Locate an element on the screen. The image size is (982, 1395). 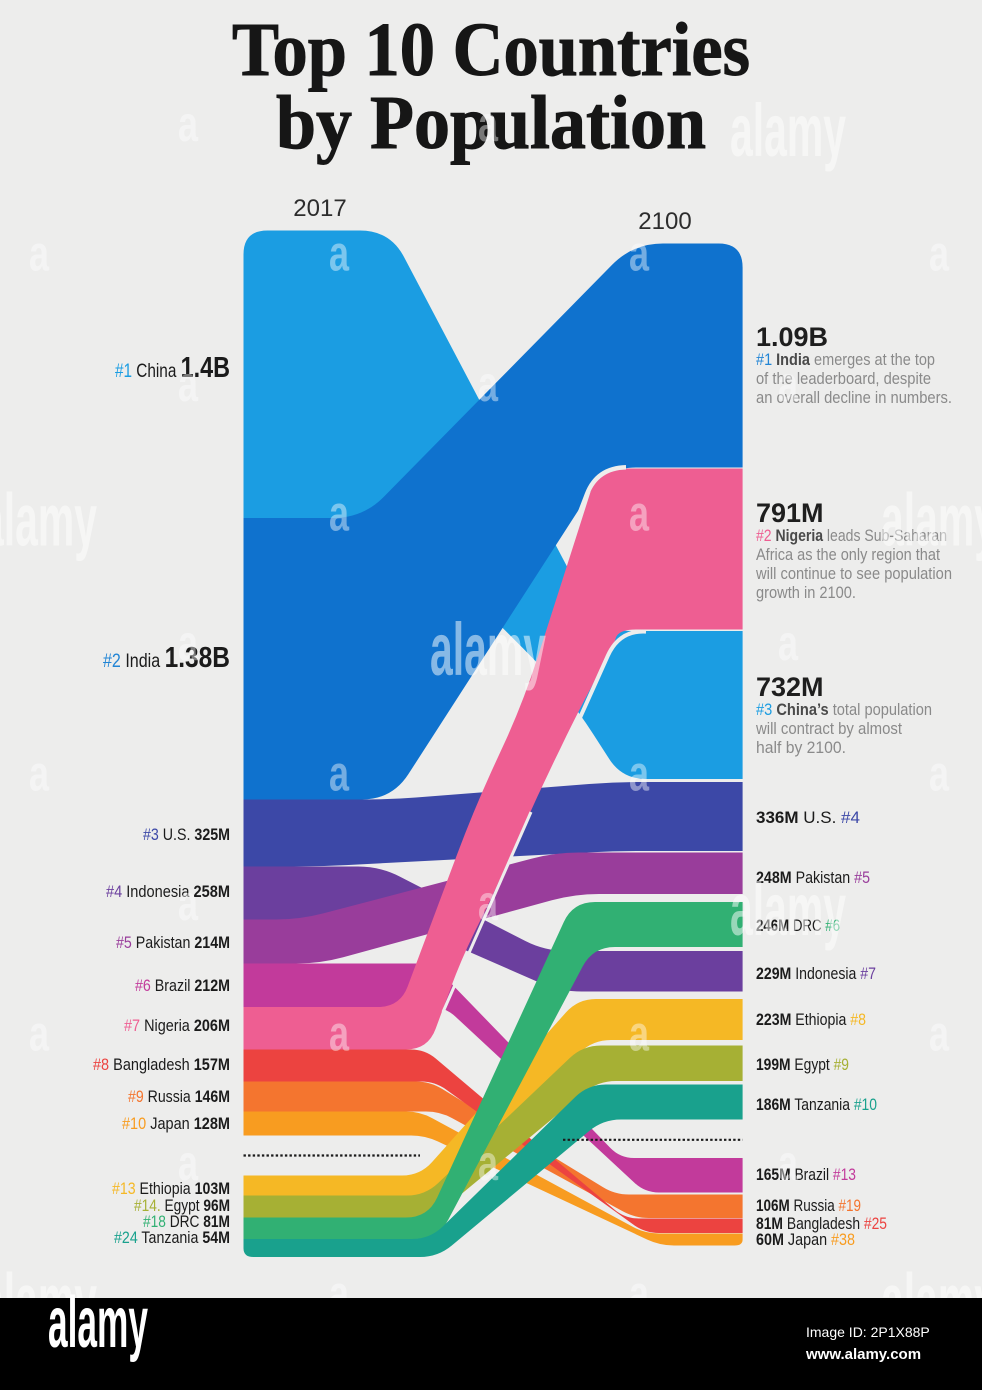
svg-text: 1.09B is located at coordinates (792, 337).